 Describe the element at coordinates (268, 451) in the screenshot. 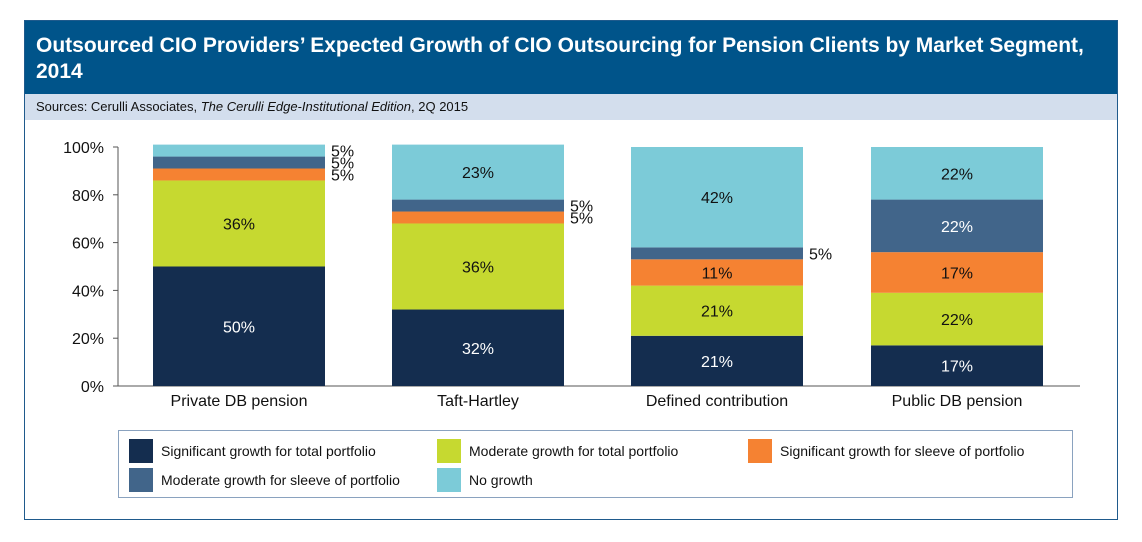

I see `legend-label: Significant growth for total portfolio` at that location.